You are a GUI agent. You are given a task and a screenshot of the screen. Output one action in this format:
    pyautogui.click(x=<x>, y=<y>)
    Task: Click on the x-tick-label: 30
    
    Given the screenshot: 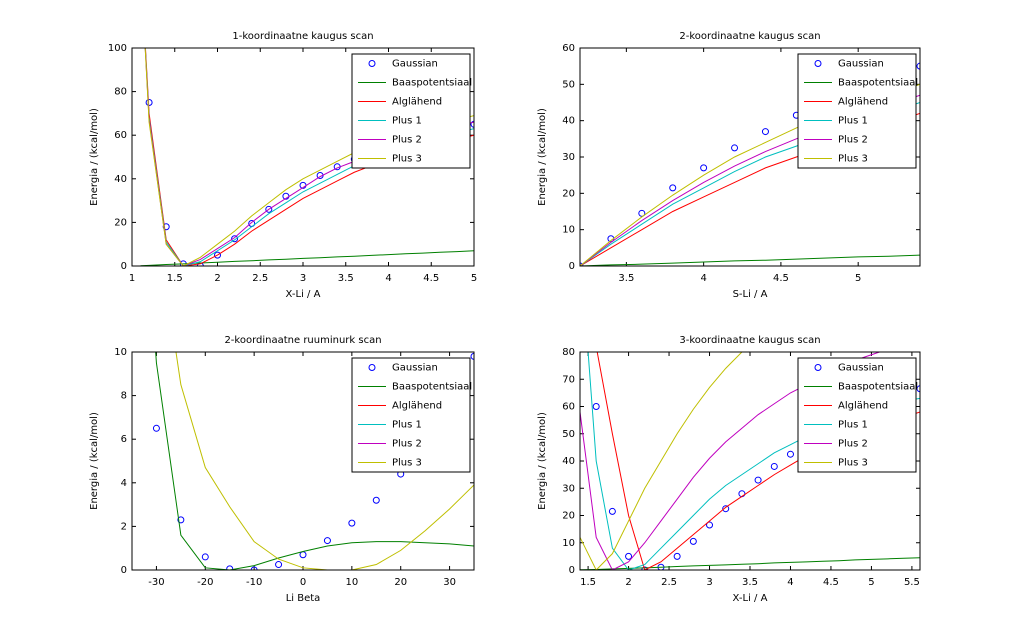 What is the action you would take?
    pyautogui.click(x=449, y=582)
    